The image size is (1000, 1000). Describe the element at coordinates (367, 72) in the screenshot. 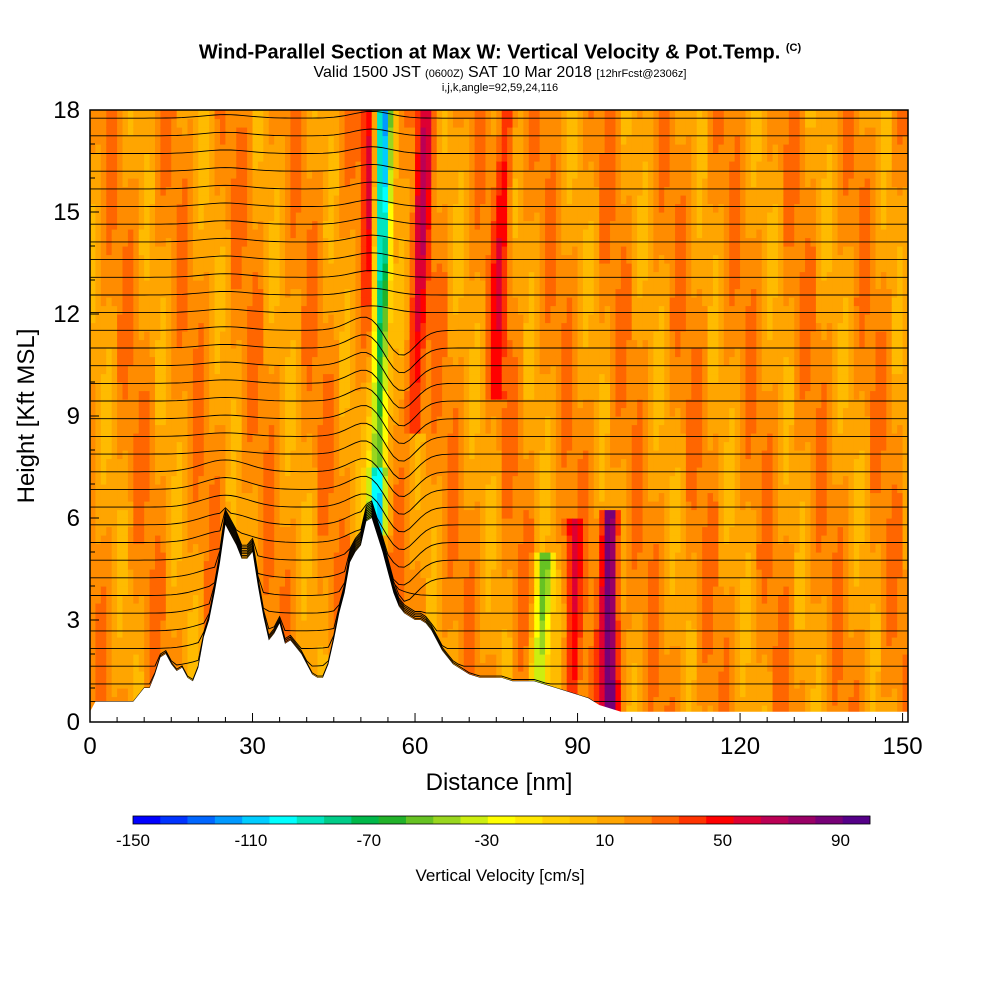

I see `valid-time: Valid 1500 JST` at that location.